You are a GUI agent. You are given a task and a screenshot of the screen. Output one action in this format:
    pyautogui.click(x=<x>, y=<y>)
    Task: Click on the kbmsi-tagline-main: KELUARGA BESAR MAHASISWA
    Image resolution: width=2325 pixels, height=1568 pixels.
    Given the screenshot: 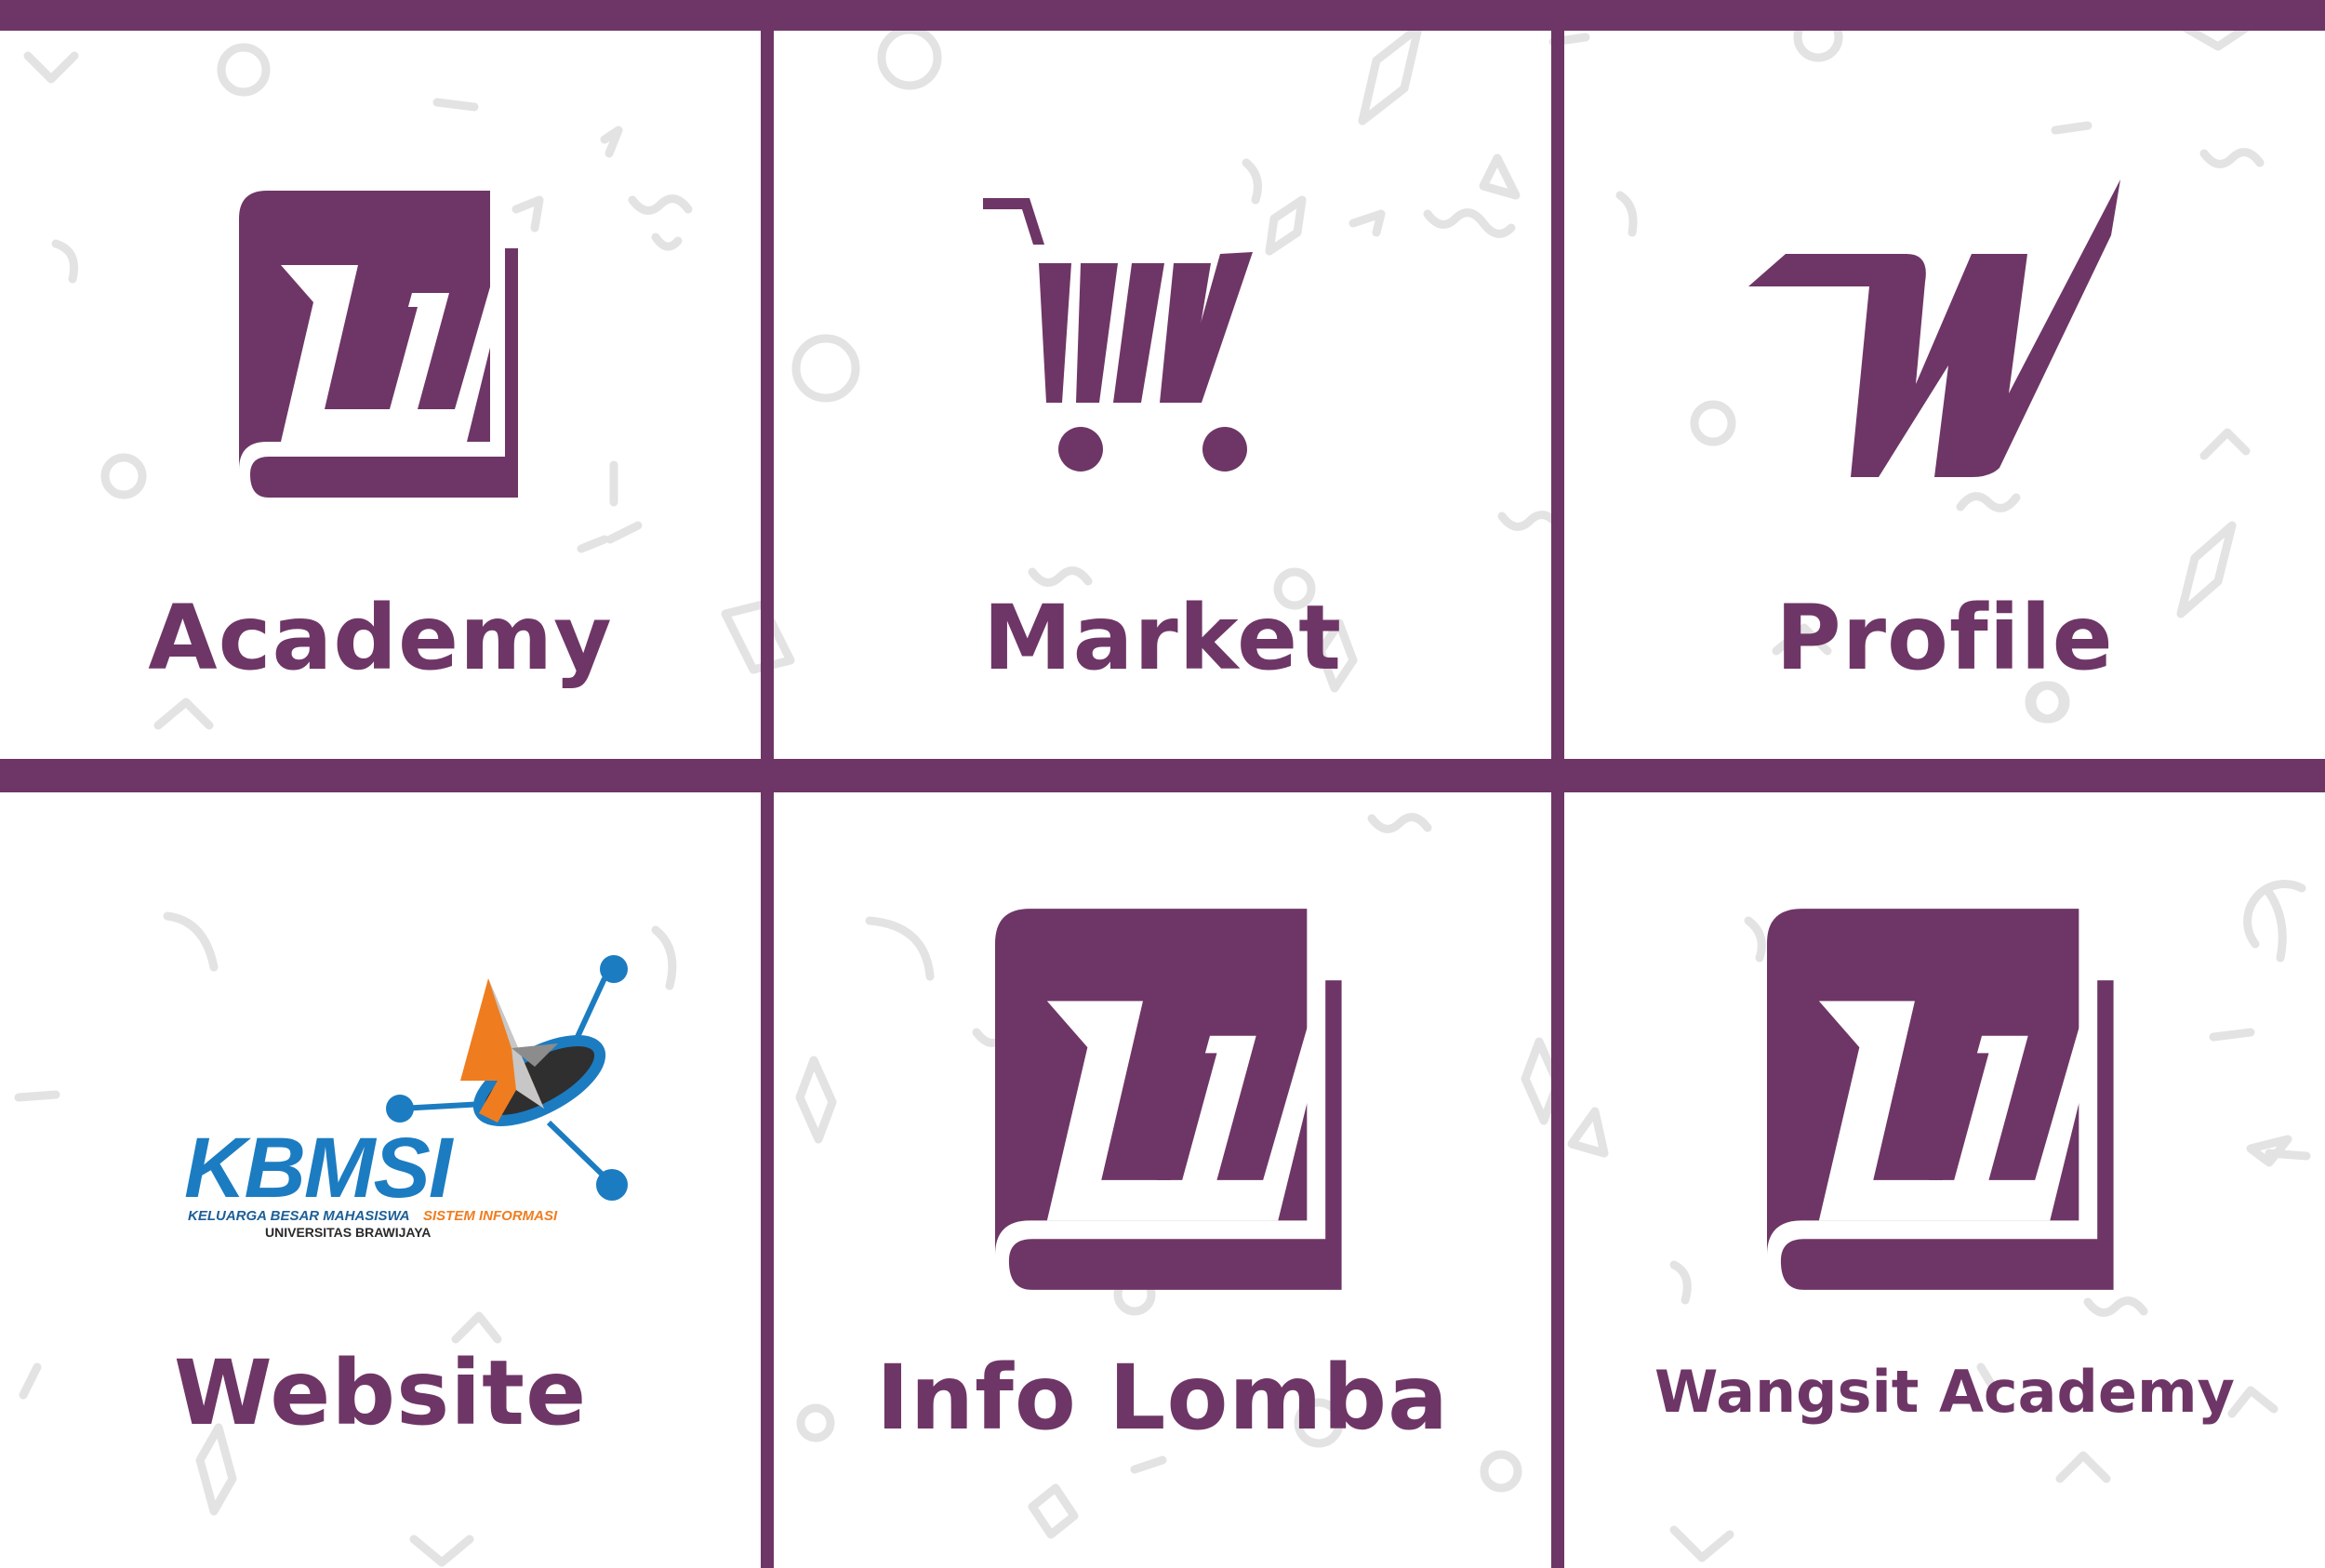 What is the action you would take?
    pyautogui.click(x=299, y=1216)
    